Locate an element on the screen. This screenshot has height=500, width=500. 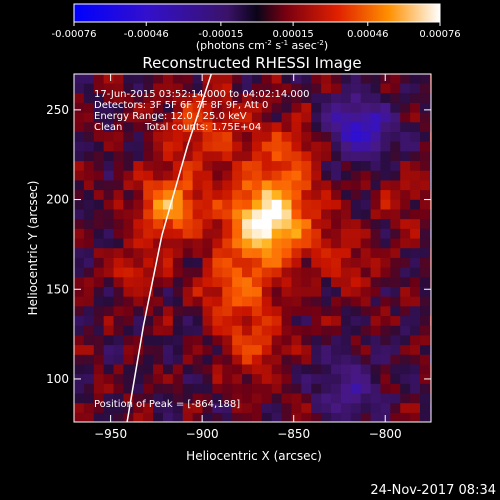
chart-title: Reconstructed RHESSI Image is located at coordinates (251, 63).